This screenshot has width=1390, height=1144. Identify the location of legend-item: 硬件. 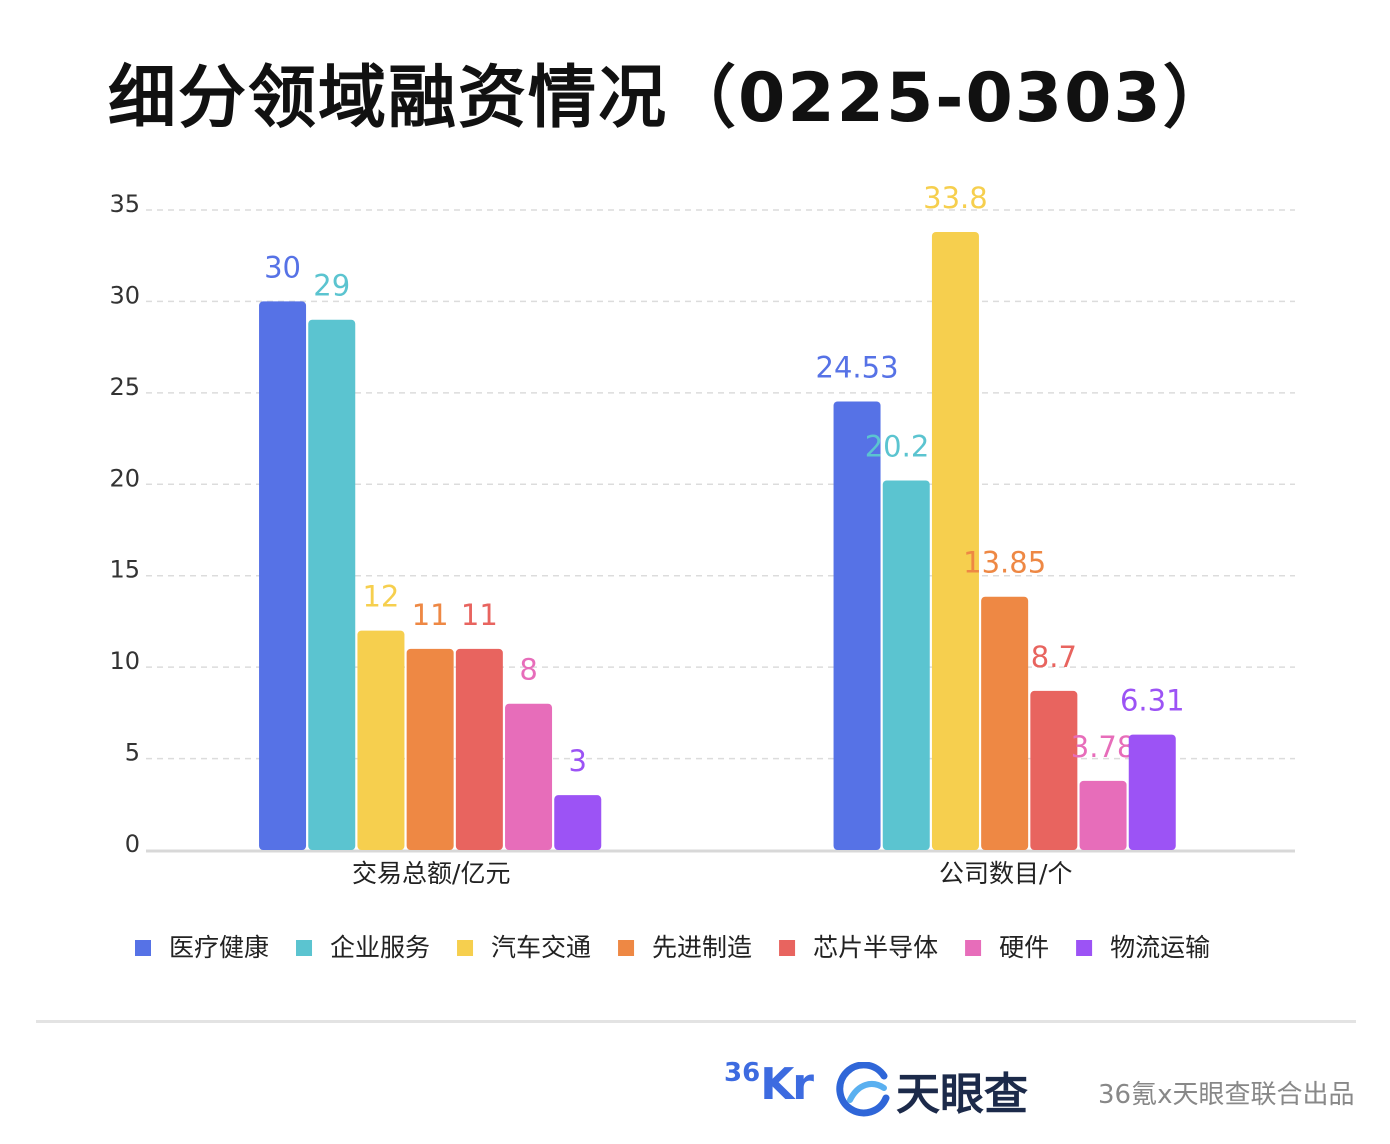
(1024, 947).